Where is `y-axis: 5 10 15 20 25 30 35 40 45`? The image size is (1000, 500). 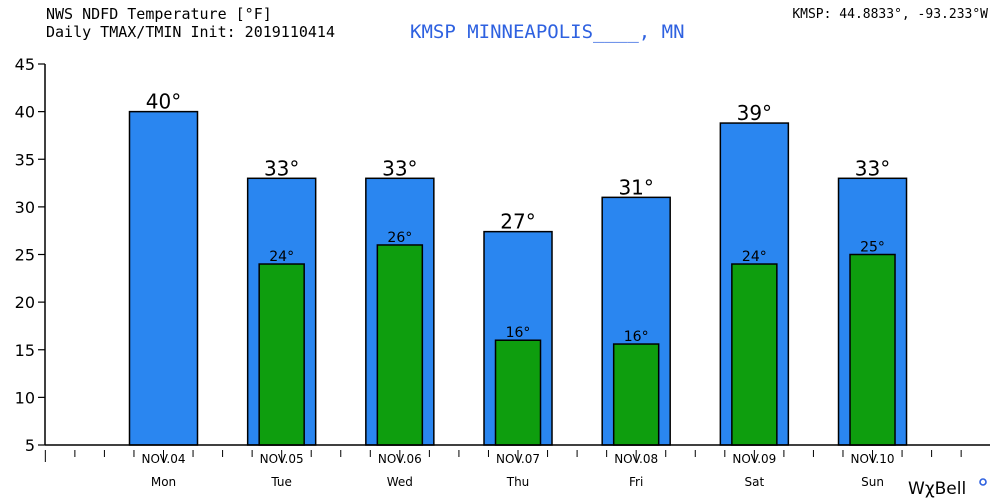
y-axis: 5 10 15 20 25 30 35 40 45 is located at coordinates (30, 255).